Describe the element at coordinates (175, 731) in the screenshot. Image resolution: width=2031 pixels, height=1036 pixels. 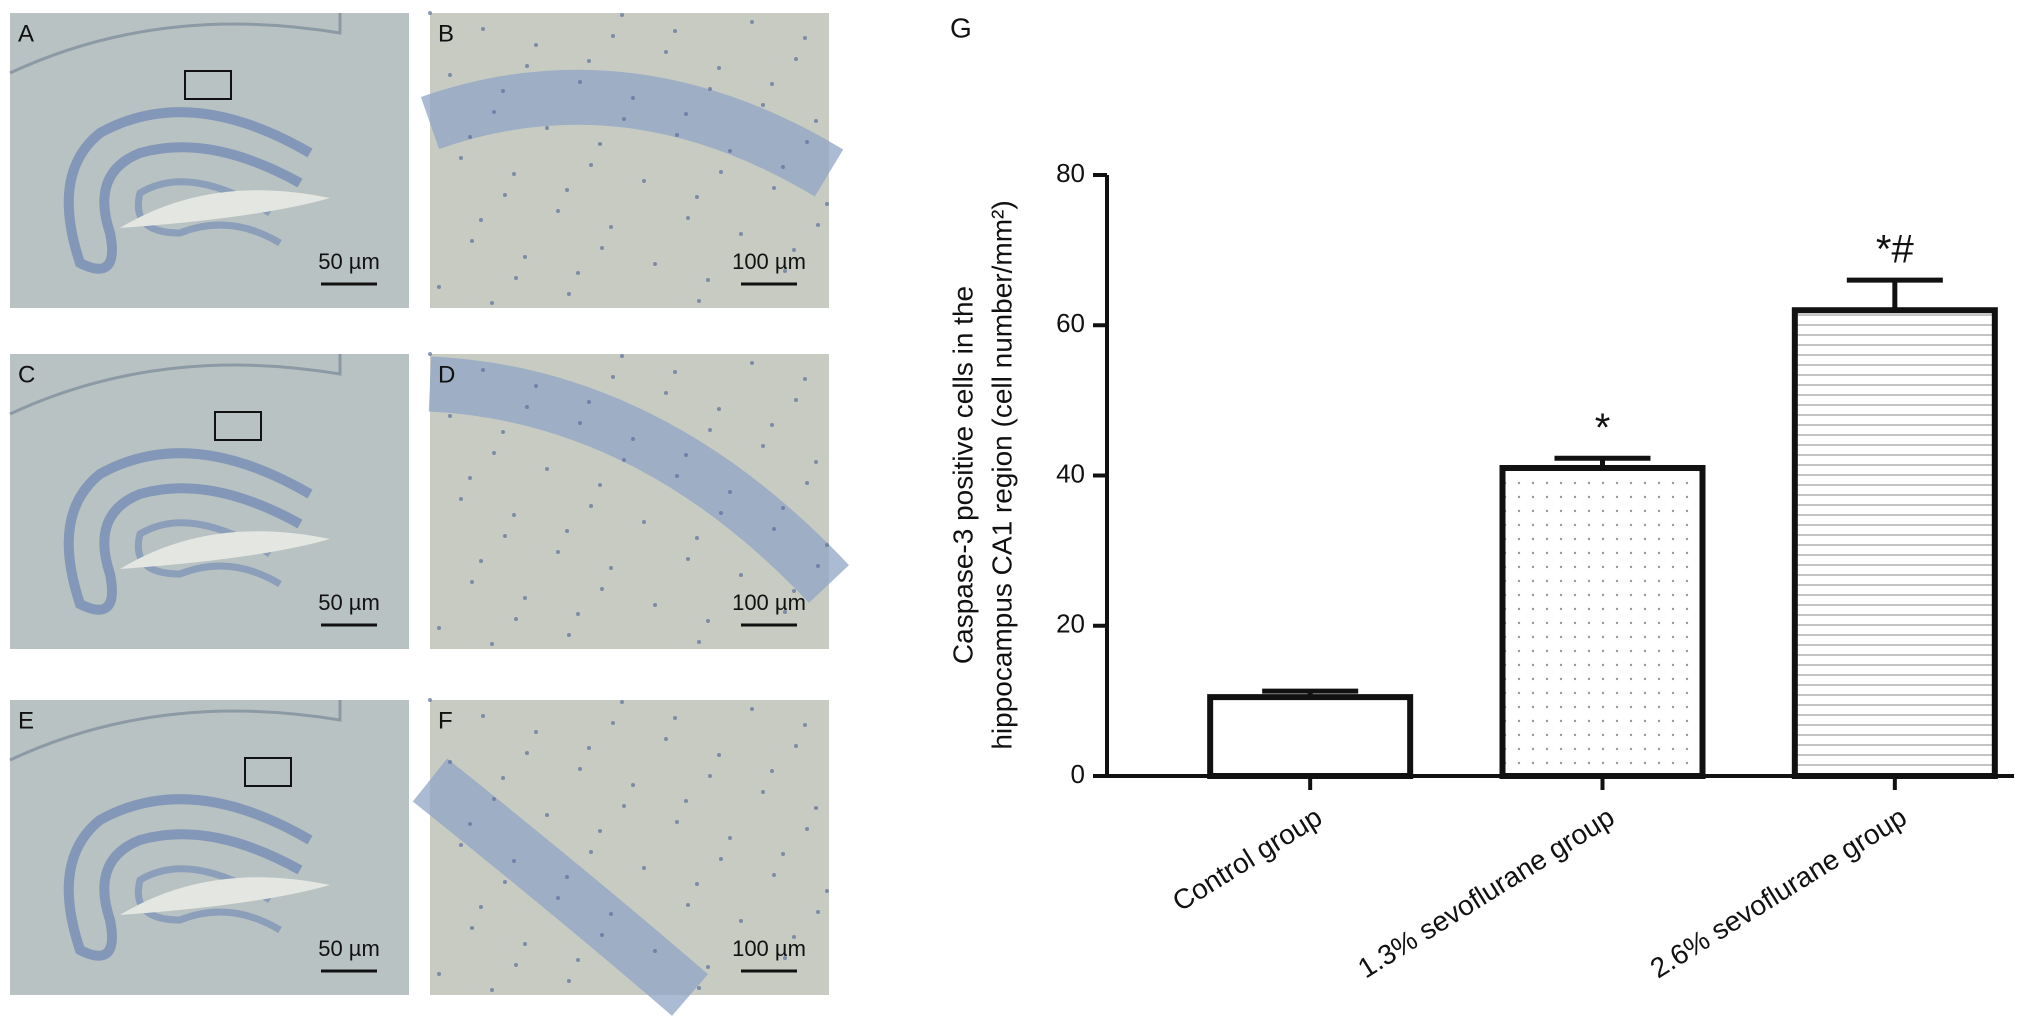
I see `tissue-outline` at that location.